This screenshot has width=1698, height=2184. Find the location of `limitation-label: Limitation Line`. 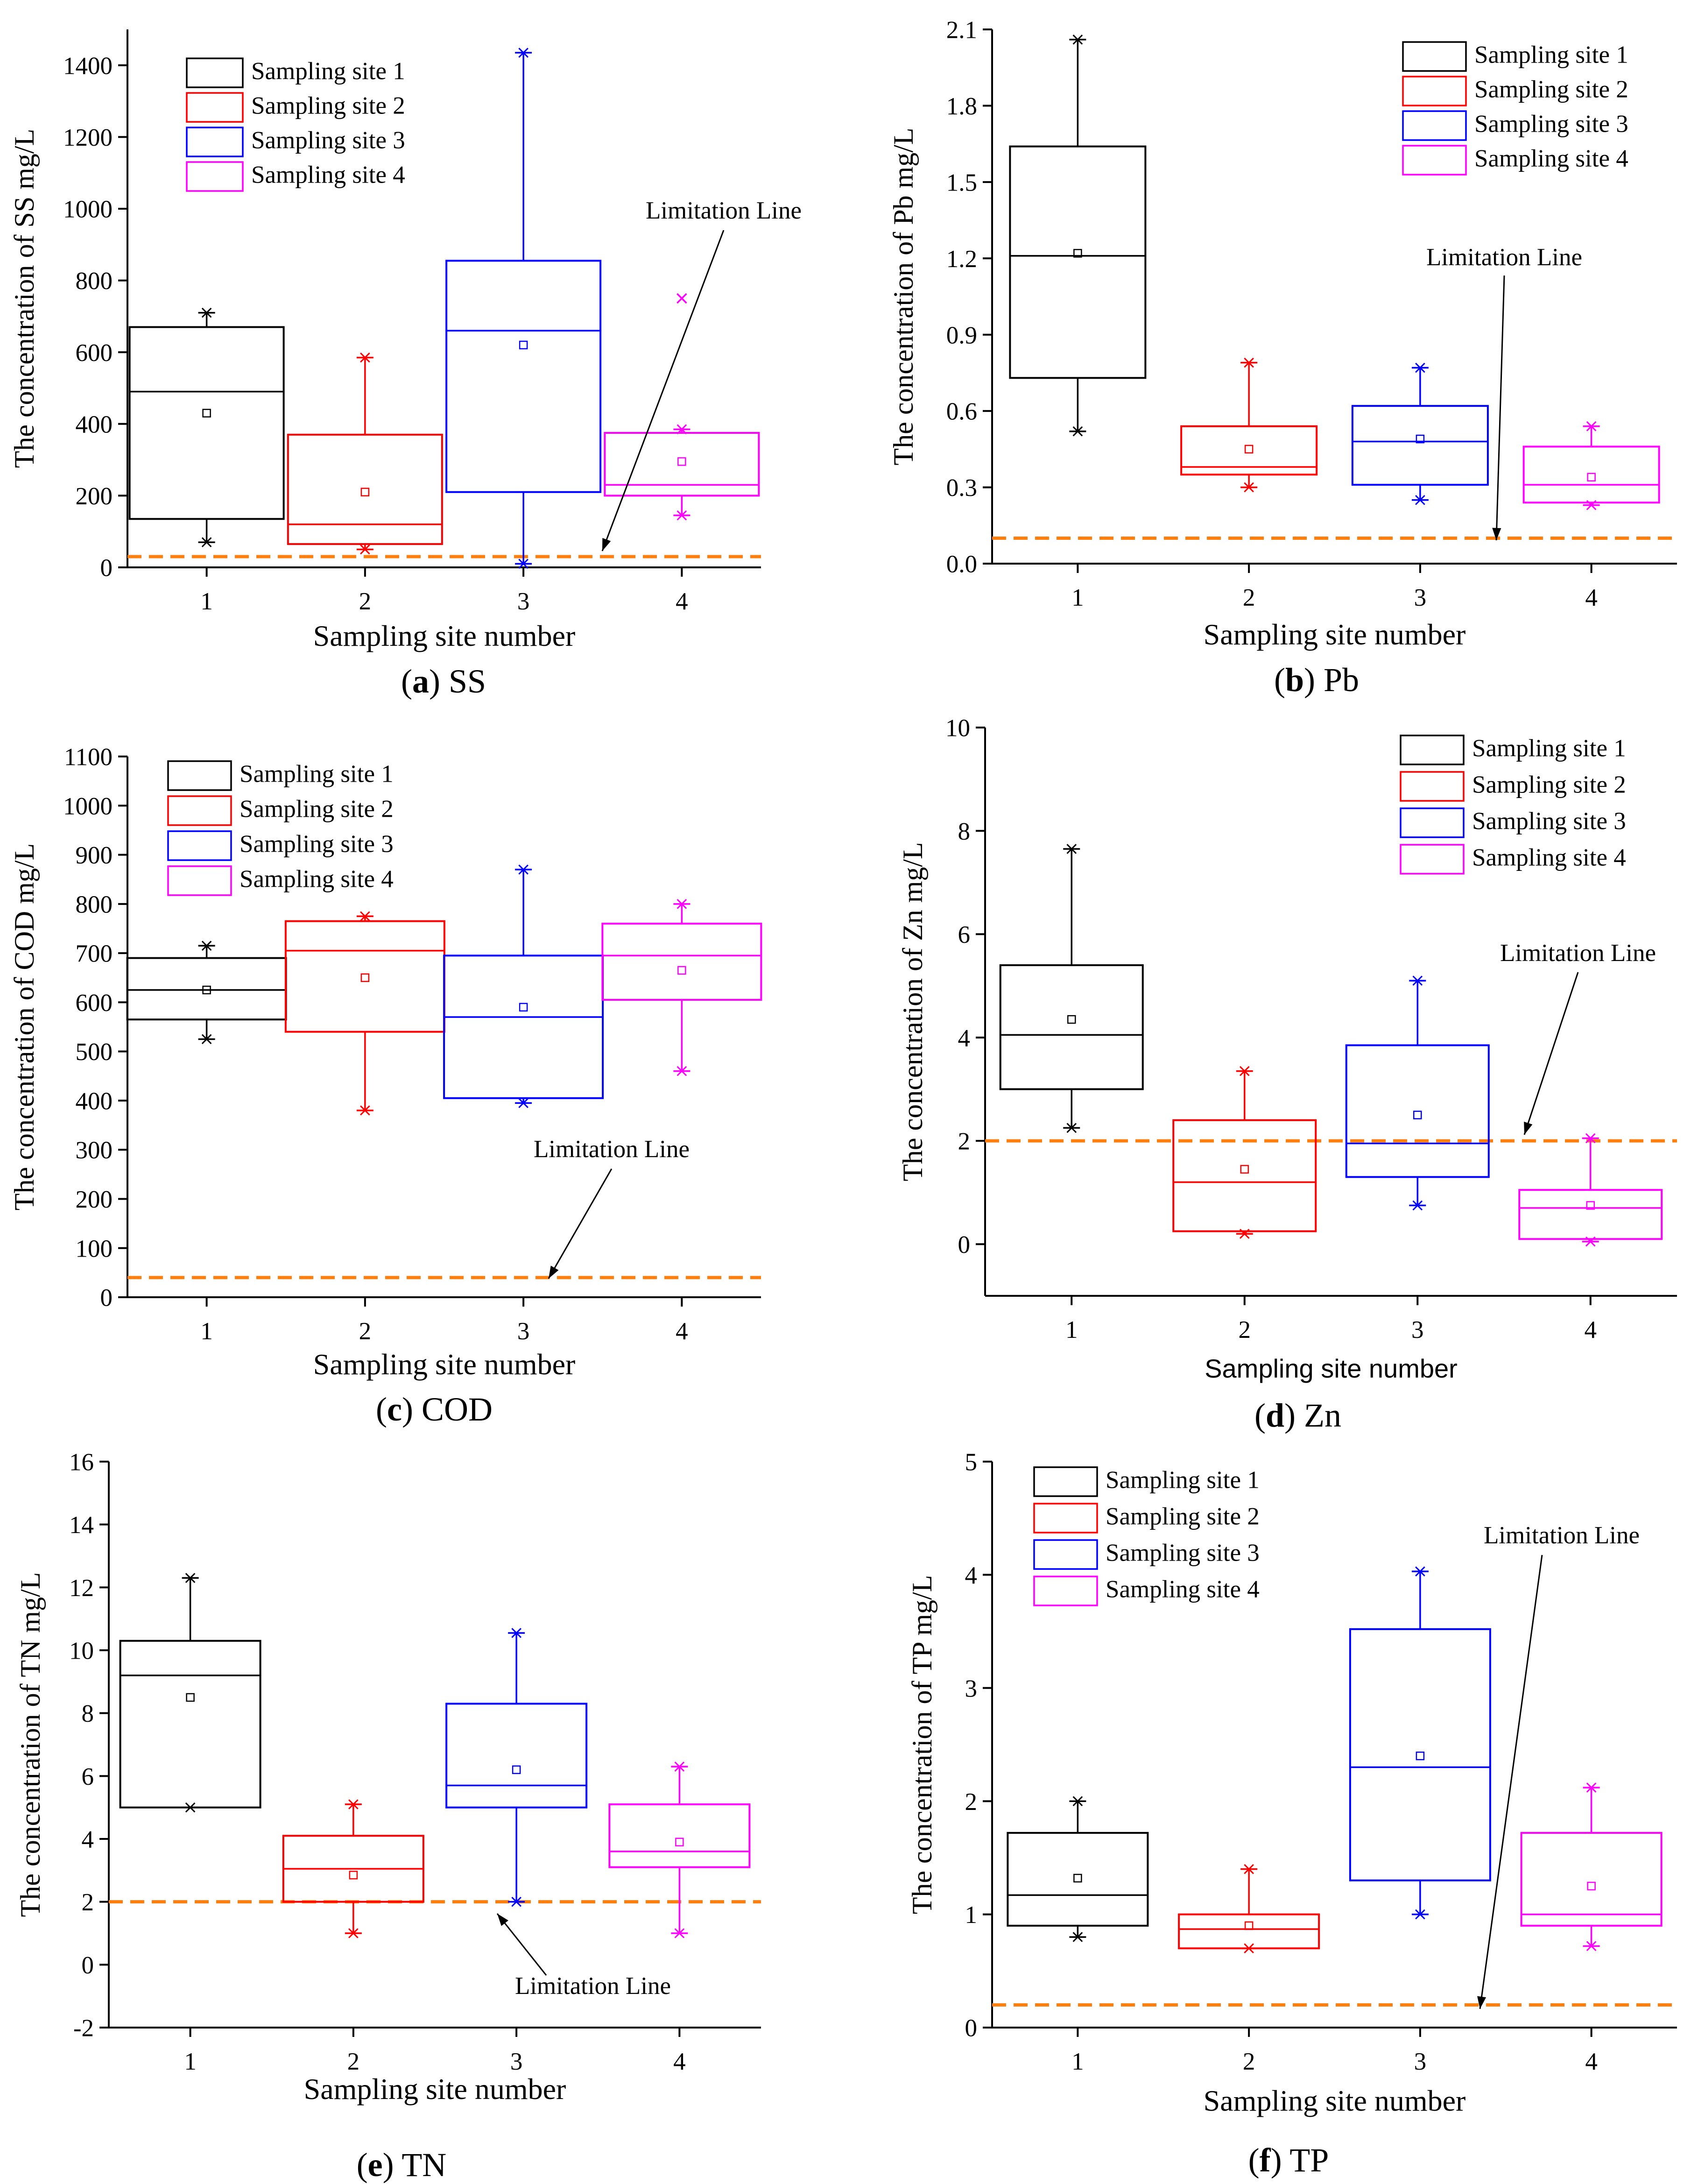

limitation-label: Limitation Line is located at coordinates (593, 1986).